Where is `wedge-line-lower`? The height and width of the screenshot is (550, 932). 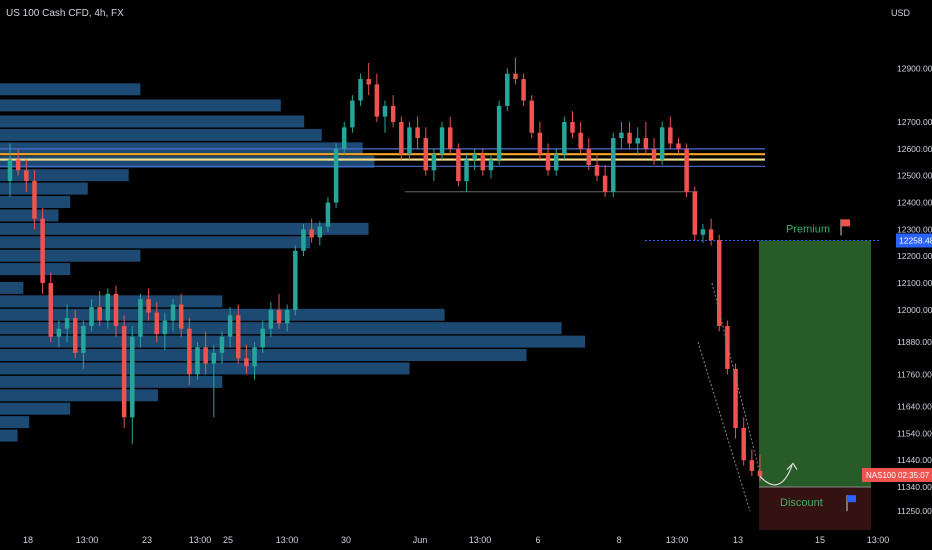 wedge-line-lower is located at coordinates (724, 426).